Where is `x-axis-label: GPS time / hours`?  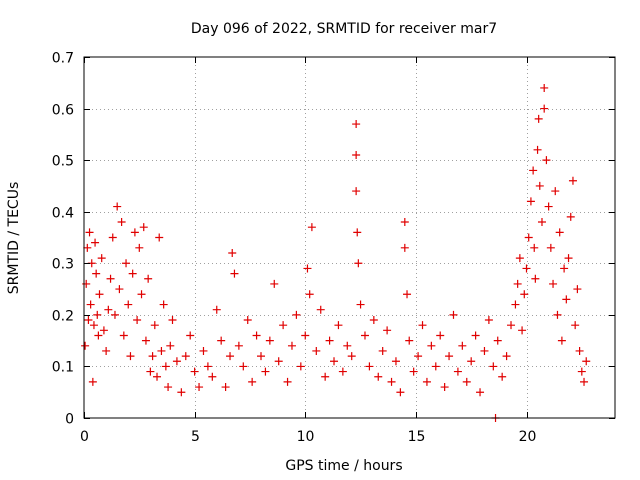 x-axis-label: GPS time / hours is located at coordinates (343, 466).